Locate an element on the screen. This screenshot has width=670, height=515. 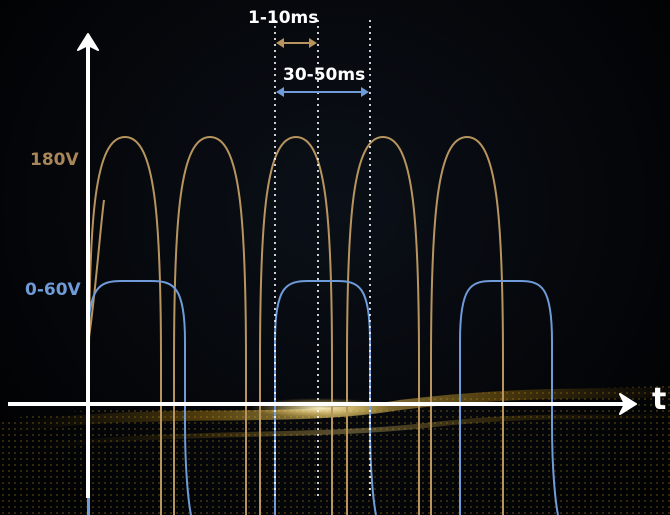
dotted-guide-lines is located at coordinates (322, 260).